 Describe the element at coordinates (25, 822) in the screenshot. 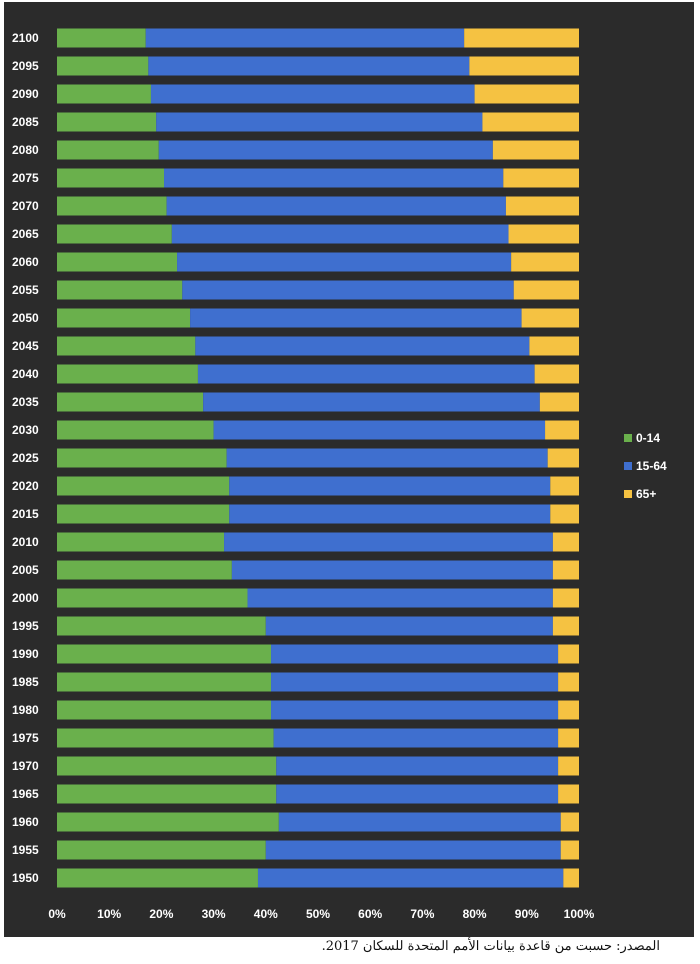

I see `y-tick-label: 1960` at that location.